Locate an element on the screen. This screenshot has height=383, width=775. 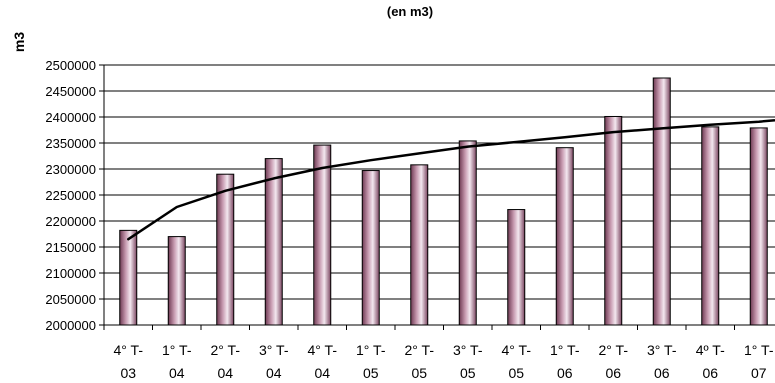
y-tick-label: 2450000 is located at coordinates (70, 91).